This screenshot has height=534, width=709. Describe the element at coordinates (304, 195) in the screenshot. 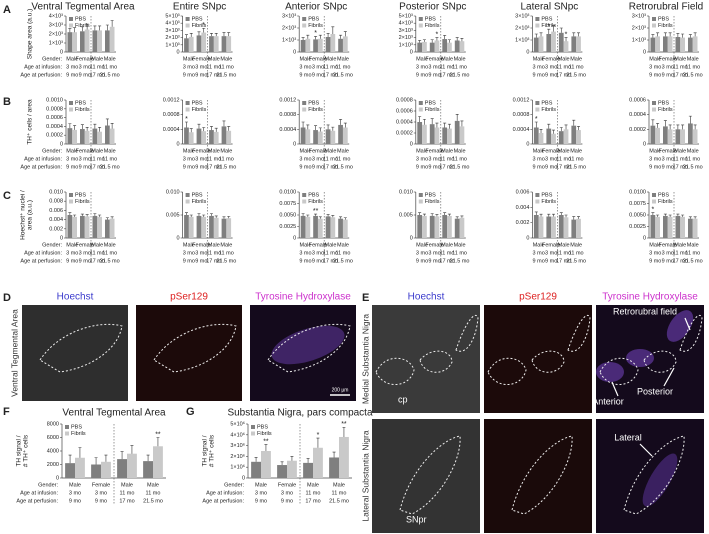

I see `legend-swatch` at that location.